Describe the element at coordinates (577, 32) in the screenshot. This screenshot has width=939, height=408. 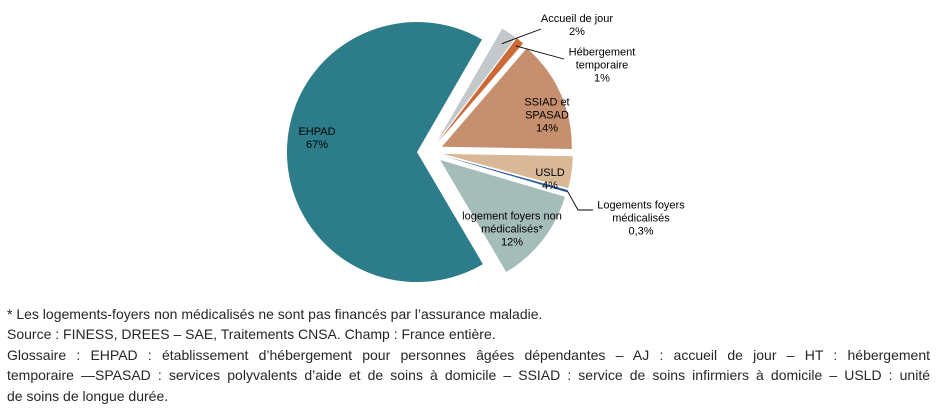
I see `pie-label-value: 2%` at that location.